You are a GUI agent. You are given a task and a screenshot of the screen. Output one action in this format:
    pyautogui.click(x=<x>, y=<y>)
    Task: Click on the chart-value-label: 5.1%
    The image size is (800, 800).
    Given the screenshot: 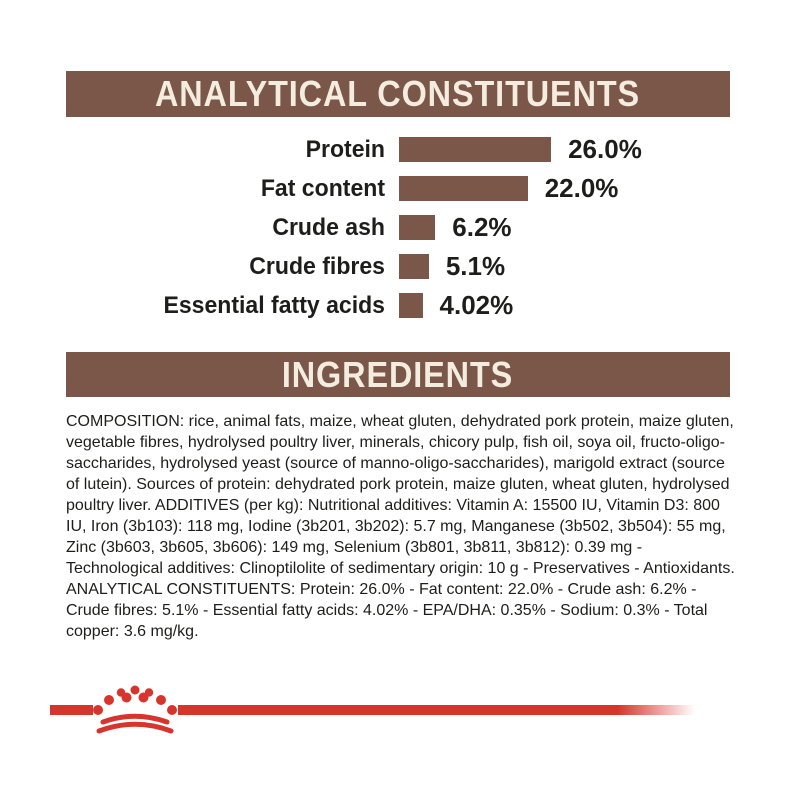 What is the action you would take?
    pyautogui.click(x=475, y=266)
    